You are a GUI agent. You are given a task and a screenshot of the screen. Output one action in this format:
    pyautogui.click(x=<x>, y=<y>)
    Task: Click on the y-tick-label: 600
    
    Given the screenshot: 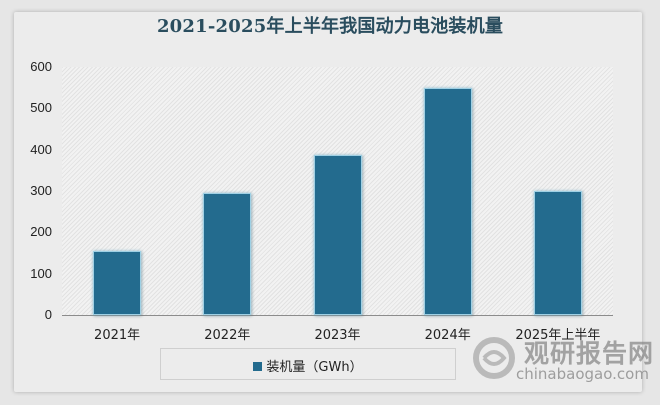 What is the action you would take?
    pyautogui.click(x=41, y=66)
    